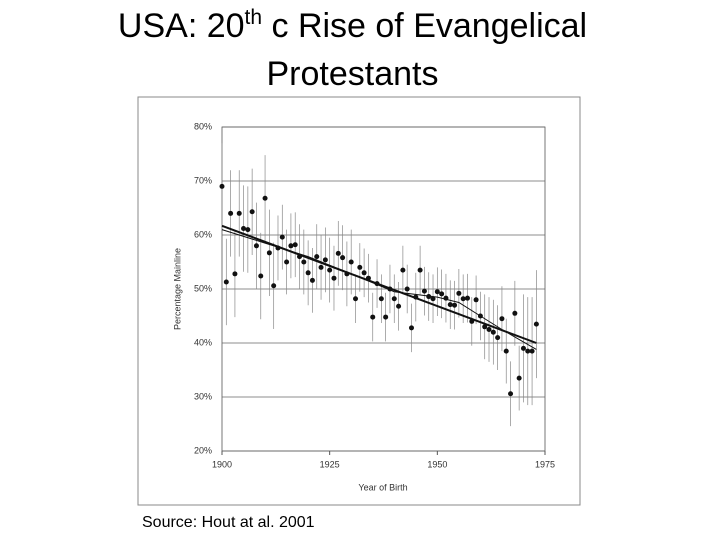 The height and width of the screenshot is (540, 720). What do you see at coordinates (177, 289) in the screenshot?
I see `y-axis-label: Percentage Mainline` at bounding box center [177, 289].